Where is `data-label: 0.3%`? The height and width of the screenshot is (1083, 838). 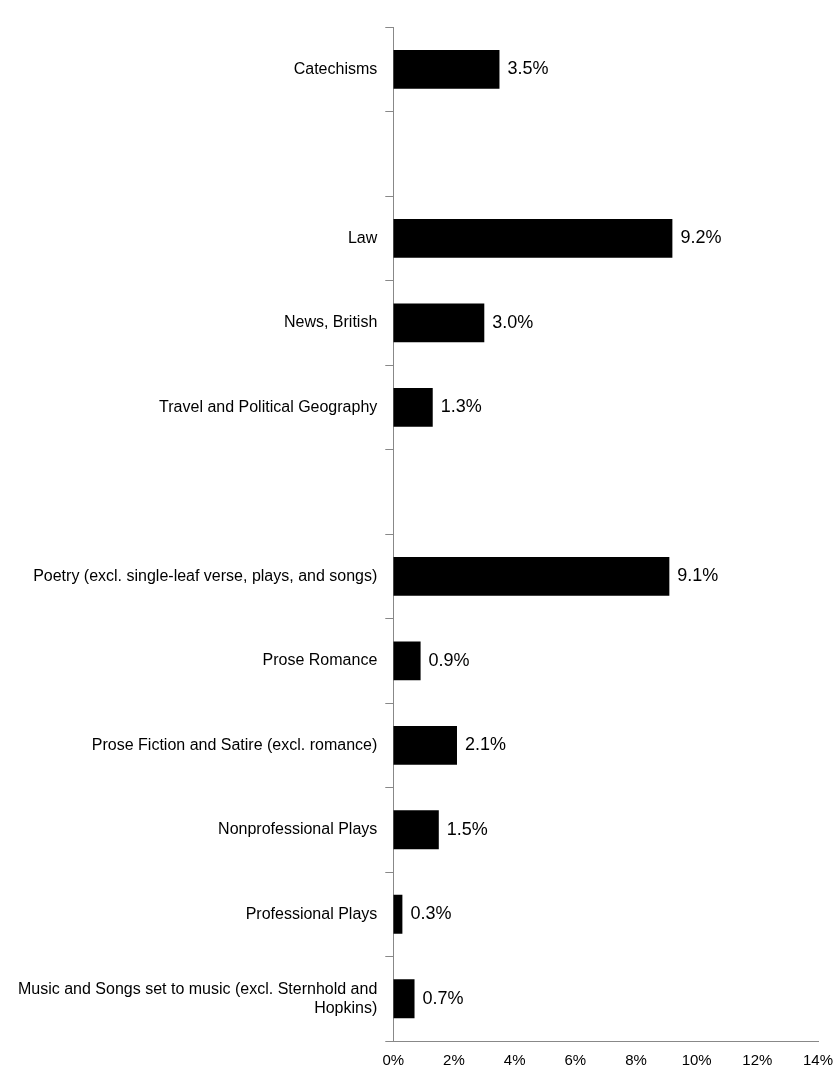 data-label: 0.3% is located at coordinates (431, 913).